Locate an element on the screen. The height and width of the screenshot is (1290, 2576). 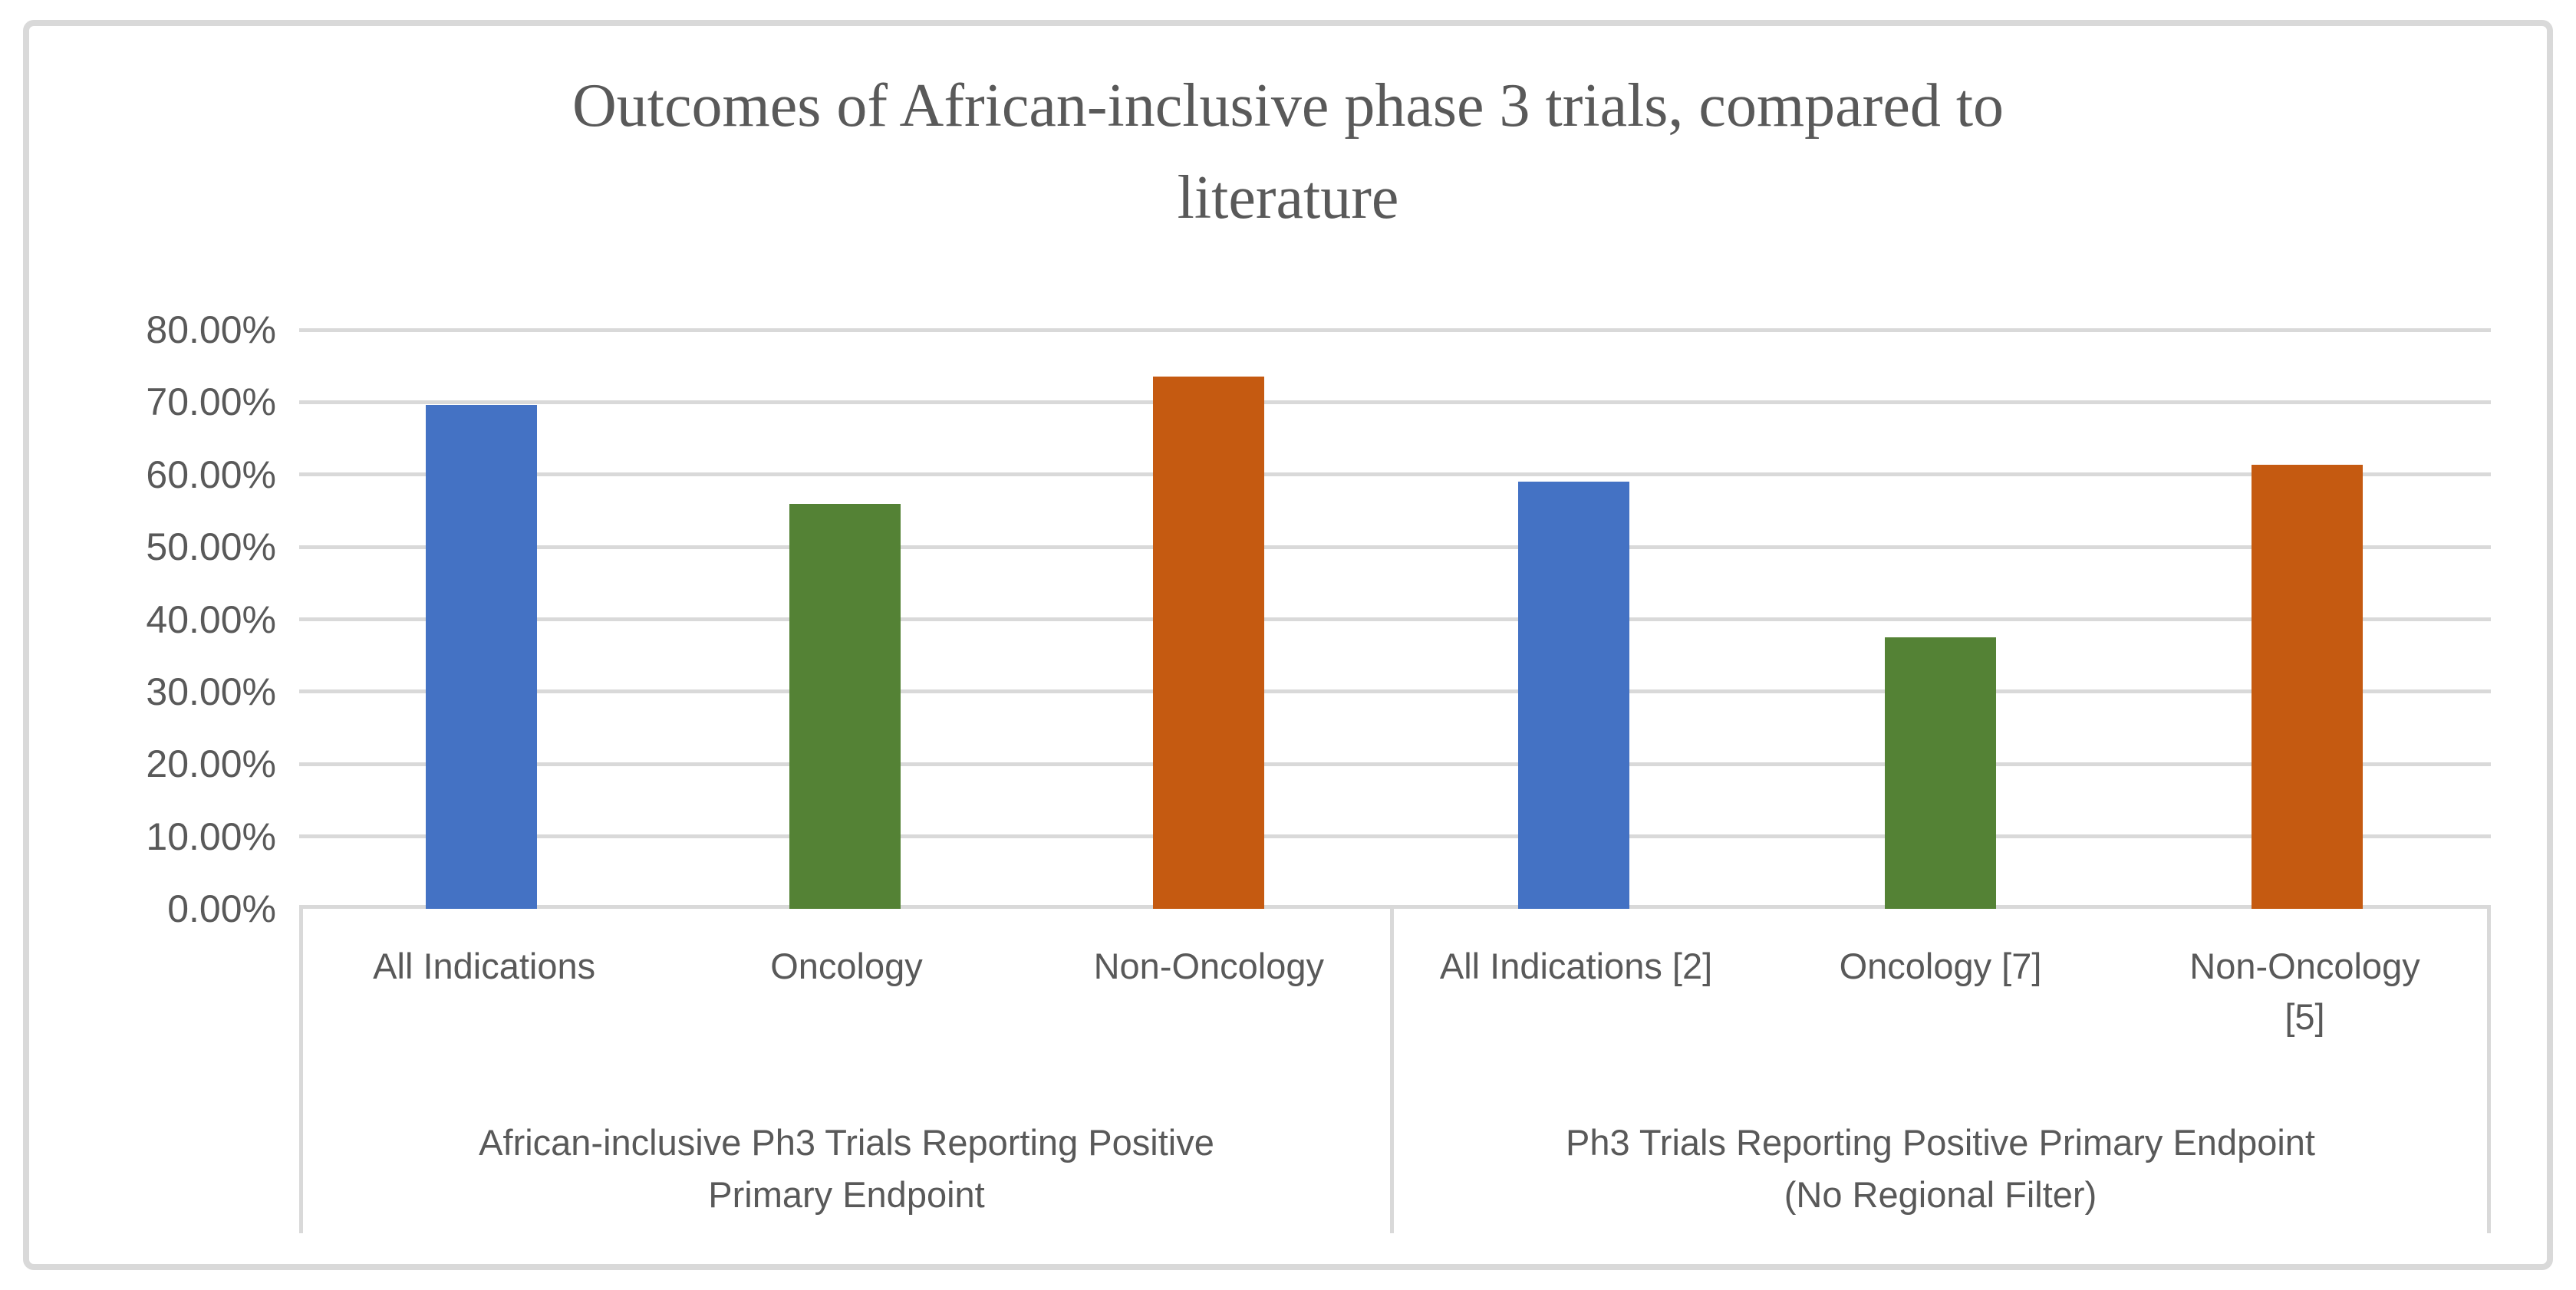
y-axis-tick-label: 50.00% is located at coordinates (211, 547).